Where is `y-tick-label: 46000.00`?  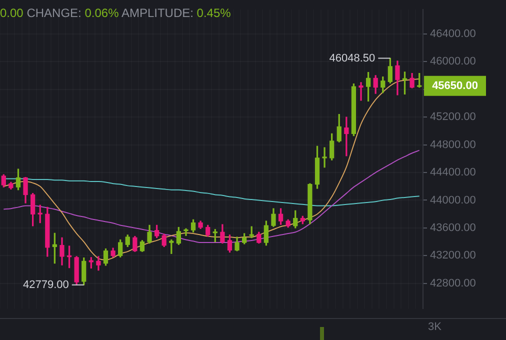
y-tick-label: 46000.00 is located at coordinates (453, 62).